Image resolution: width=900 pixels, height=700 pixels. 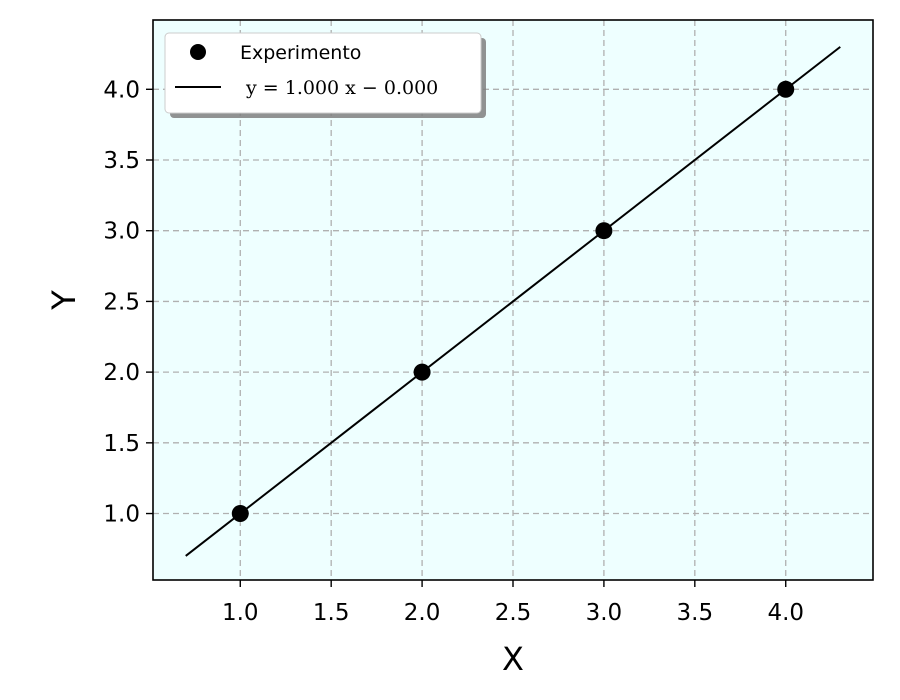 What do you see at coordinates (240, 613) in the screenshot?
I see `x-tick-label: 1.0` at bounding box center [240, 613].